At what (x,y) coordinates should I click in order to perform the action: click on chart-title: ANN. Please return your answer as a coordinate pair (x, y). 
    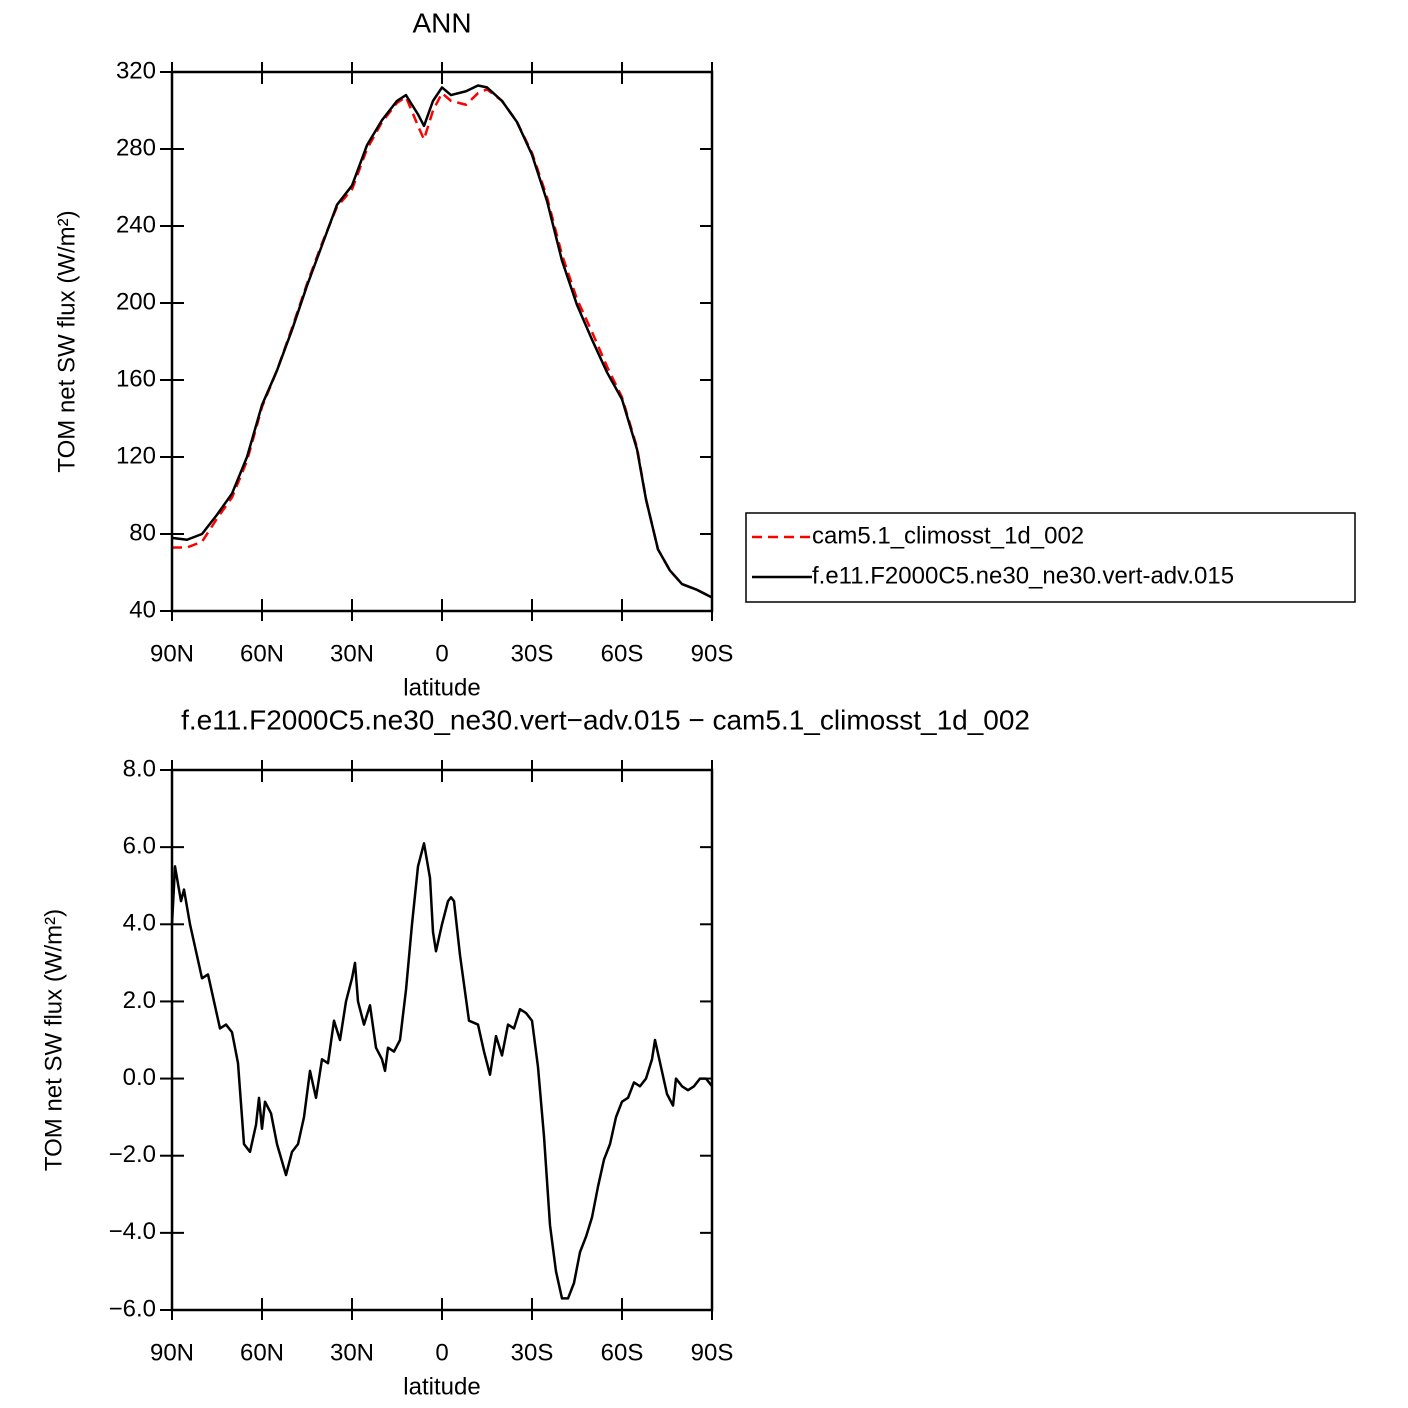
    Looking at the image, I should click on (441, 22).